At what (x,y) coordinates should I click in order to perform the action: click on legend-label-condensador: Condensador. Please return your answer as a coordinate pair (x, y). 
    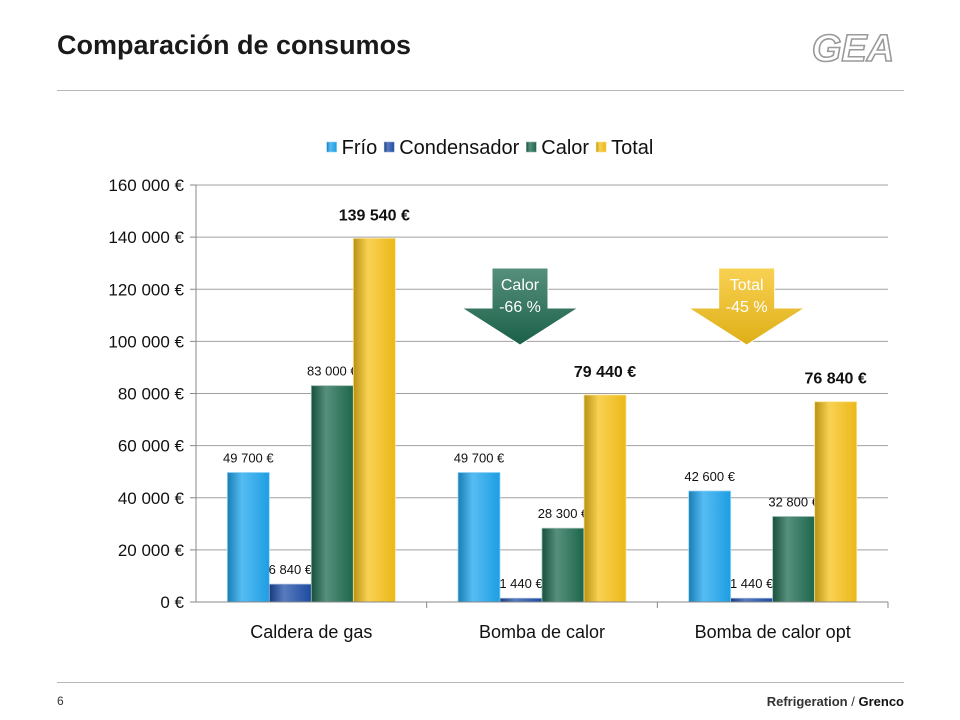
    Looking at the image, I should click on (459, 148).